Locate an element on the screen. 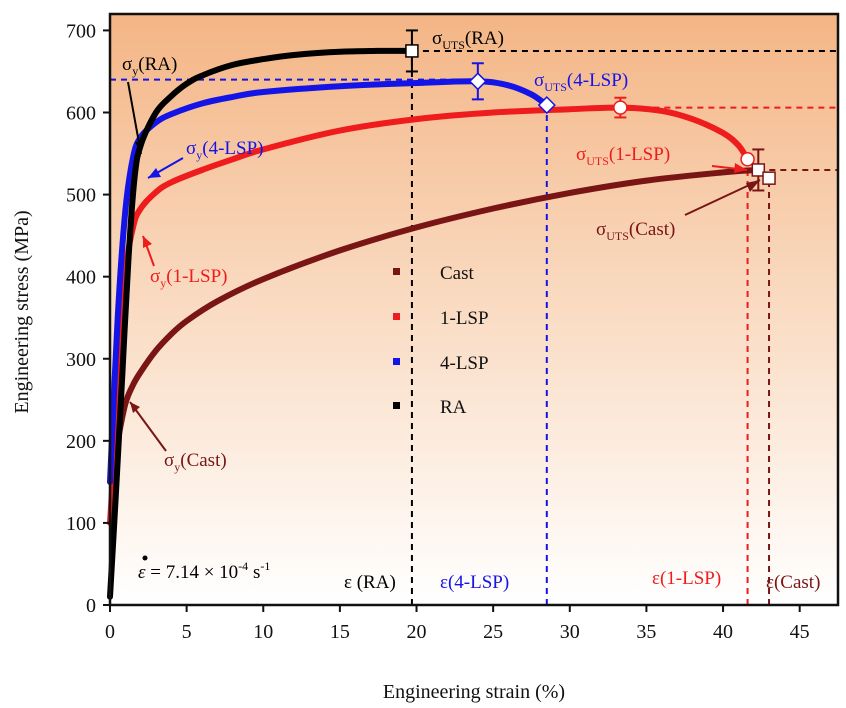 The width and height of the screenshot is (846, 708). y-axis-ticks: 0 100 200 300 400 500 600 700 is located at coordinates (88, 318).